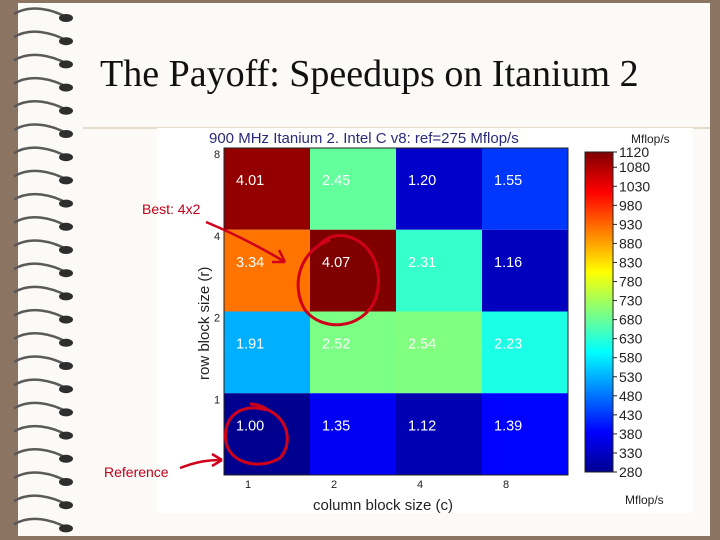 The image size is (720, 540). What do you see at coordinates (634, 152) in the screenshot?
I see `colorbar-tick-label: 1120` at bounding box center [634, 152].